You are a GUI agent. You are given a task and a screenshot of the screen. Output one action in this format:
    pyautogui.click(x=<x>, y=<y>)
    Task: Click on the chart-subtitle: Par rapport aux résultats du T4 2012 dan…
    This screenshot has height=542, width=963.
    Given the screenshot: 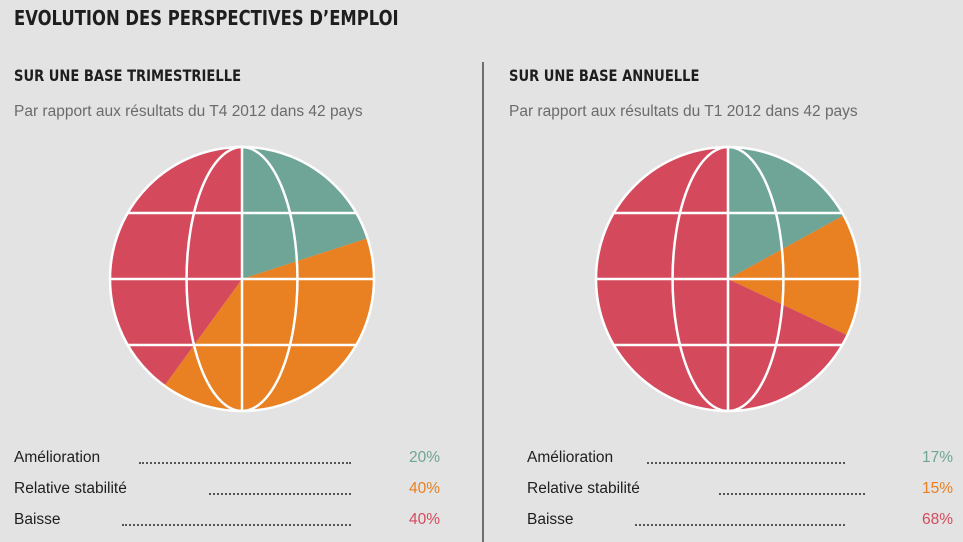 What is the action you would take?
    pyautogui.click(x=188, y=111)
    